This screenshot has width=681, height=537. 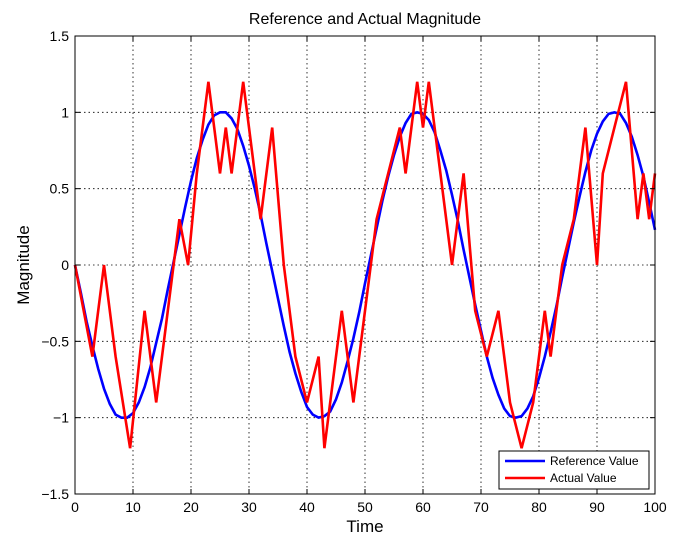 What do you see at coordinates (583, 478) in the screenshot?
I see `legend-label-actual: Actual Value` at bounding box center [583, 478].